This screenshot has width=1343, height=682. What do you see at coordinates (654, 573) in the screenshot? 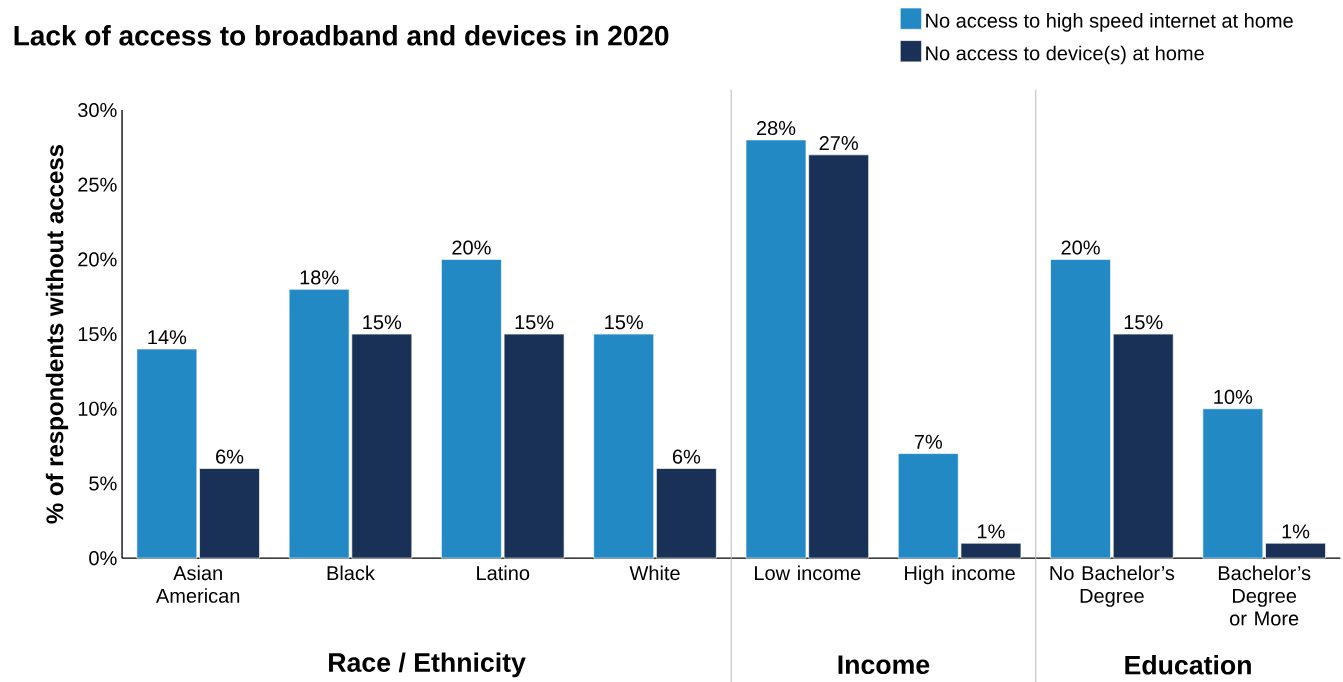
I see `x-tick-label: White` at bounding box center [654, 573].